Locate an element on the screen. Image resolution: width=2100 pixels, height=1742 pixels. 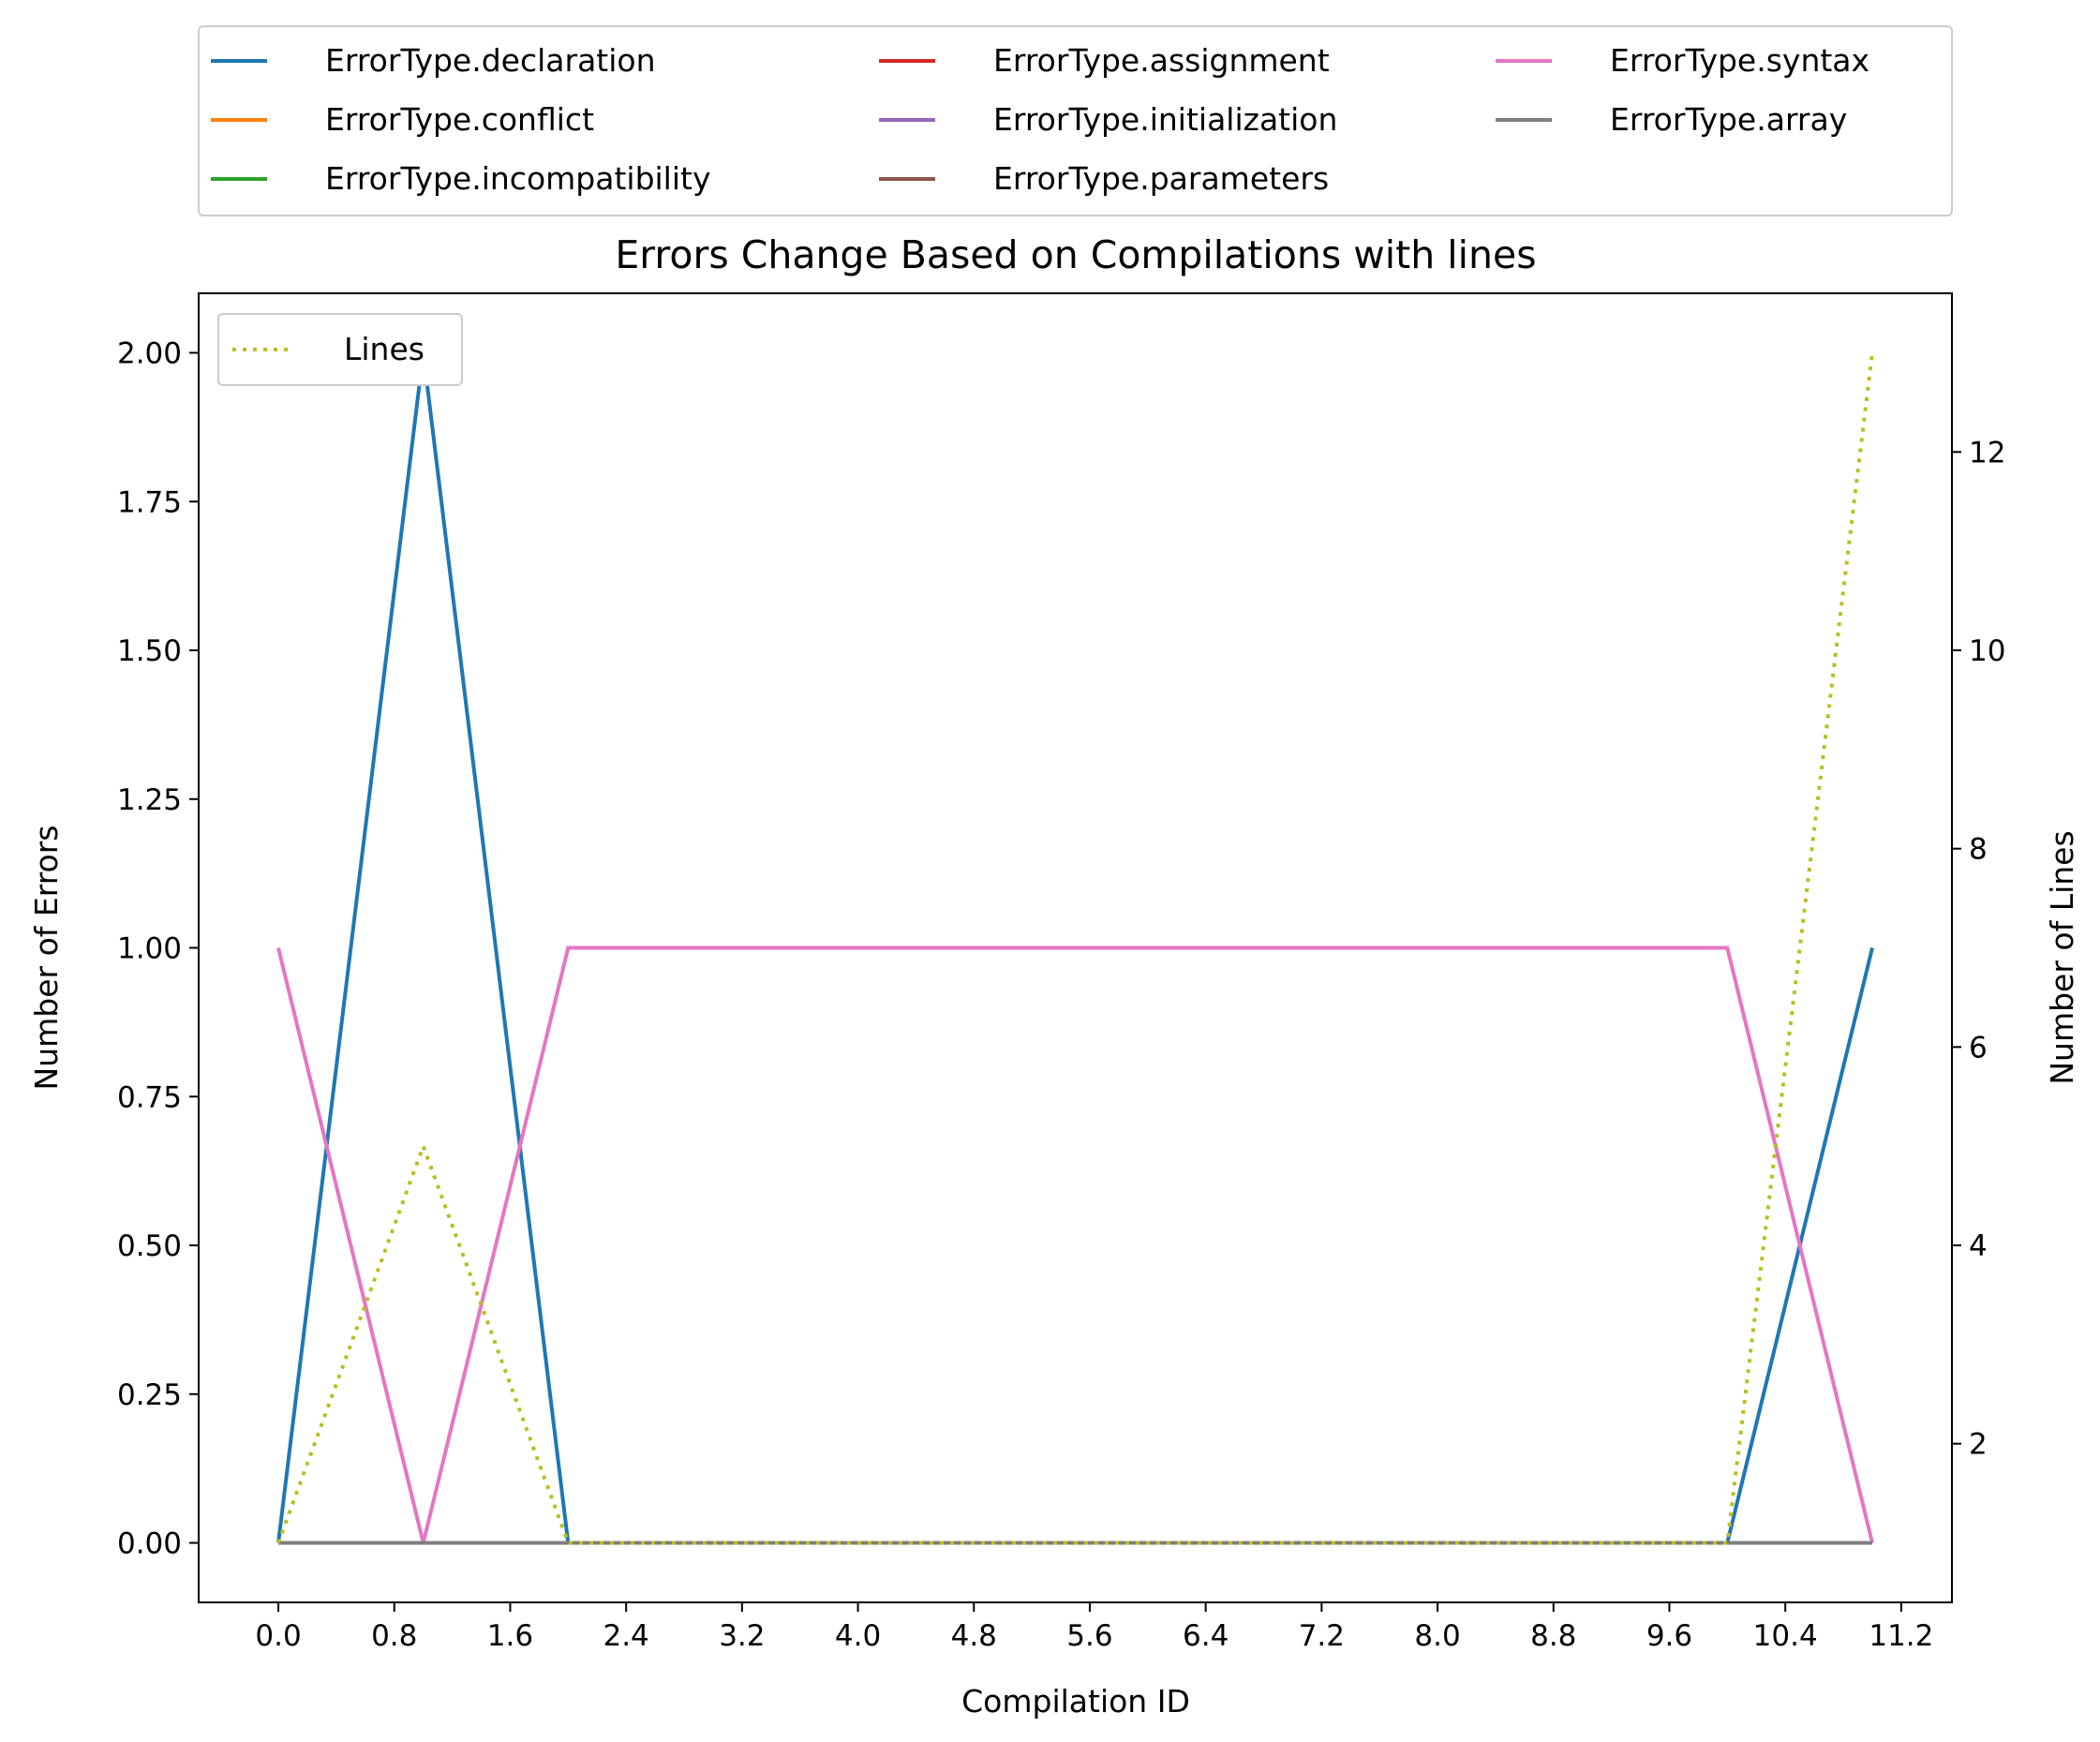
x-tick-label-2: 1.6 is located at coordinates (510, 1636).